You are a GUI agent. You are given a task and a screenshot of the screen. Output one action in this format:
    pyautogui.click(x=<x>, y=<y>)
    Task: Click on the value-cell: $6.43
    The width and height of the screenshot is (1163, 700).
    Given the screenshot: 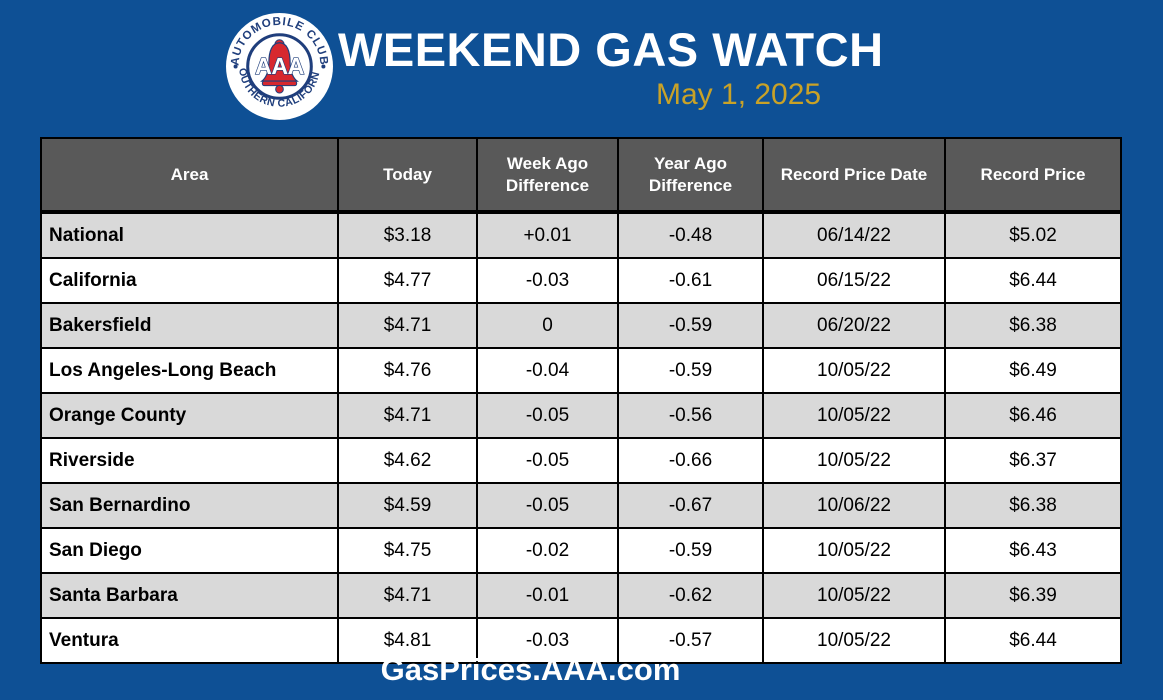 What is the action you would take?
    pyautogui.click(x=1033, y=550)
    